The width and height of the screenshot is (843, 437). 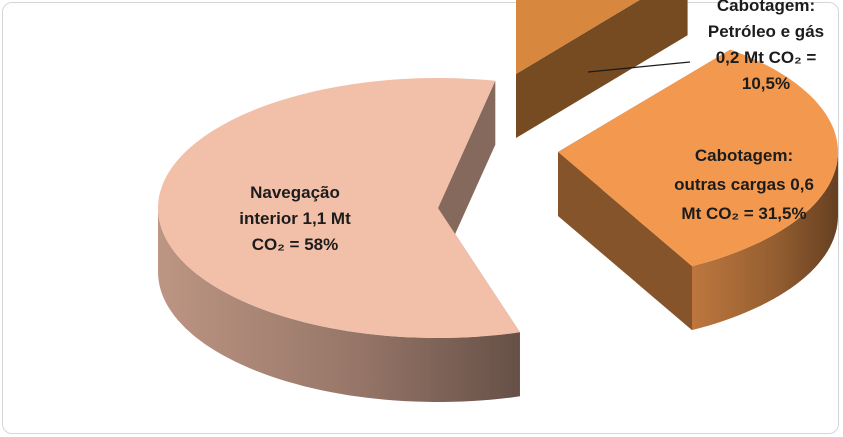 What do you see at coordinates (578, 37) in the screenshot?
I see `slice-top-face` at bounding box center [578, 37].